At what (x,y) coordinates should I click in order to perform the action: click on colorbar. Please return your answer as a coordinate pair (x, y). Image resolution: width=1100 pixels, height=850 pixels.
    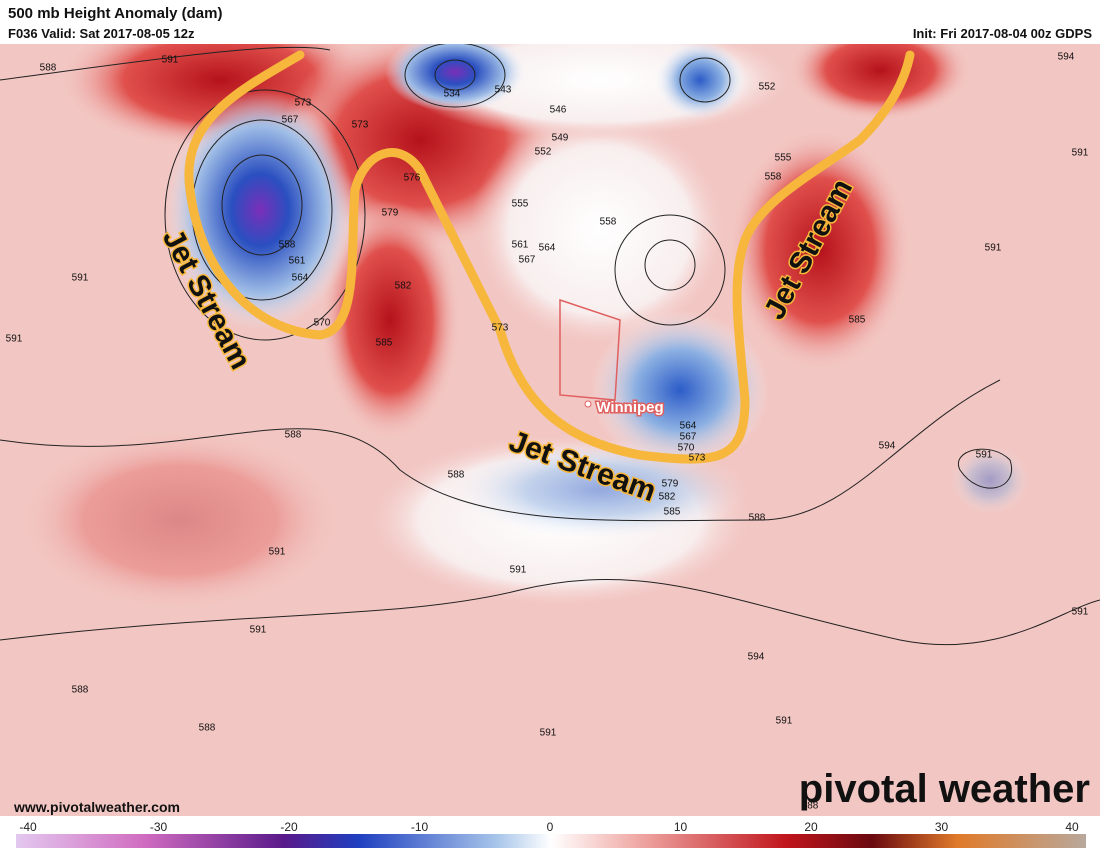
    Looking at the image, I should click on (551, 841).